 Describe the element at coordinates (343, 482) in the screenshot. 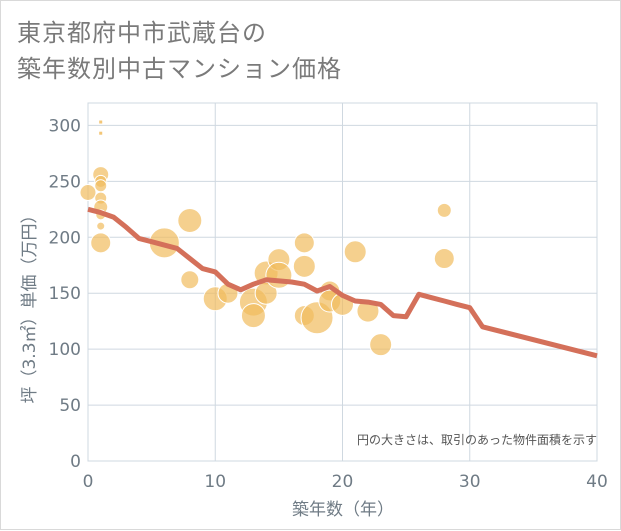

I see `x-tick-label: 20` at that location.